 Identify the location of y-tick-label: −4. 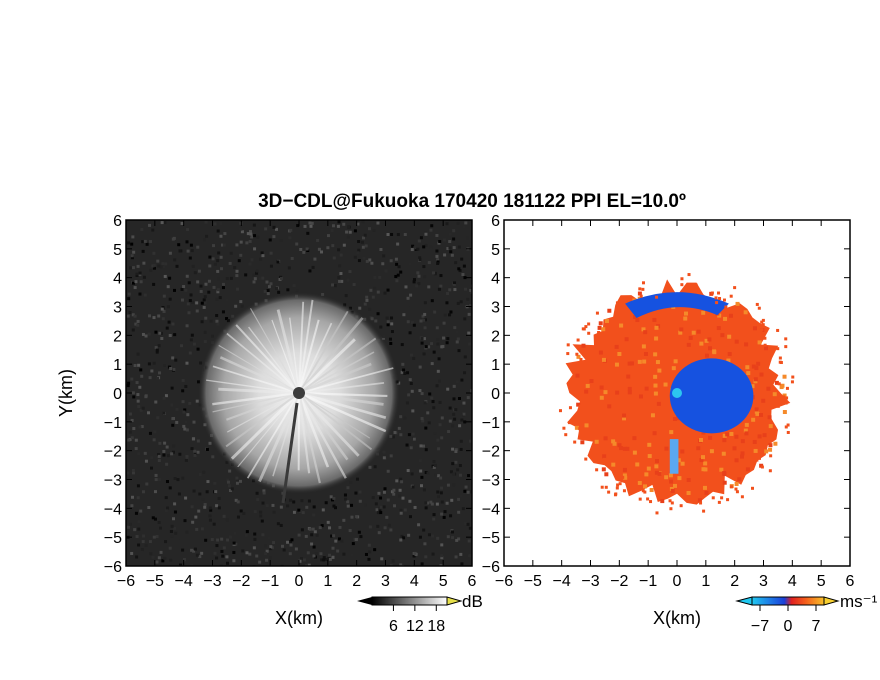
(113, 509).